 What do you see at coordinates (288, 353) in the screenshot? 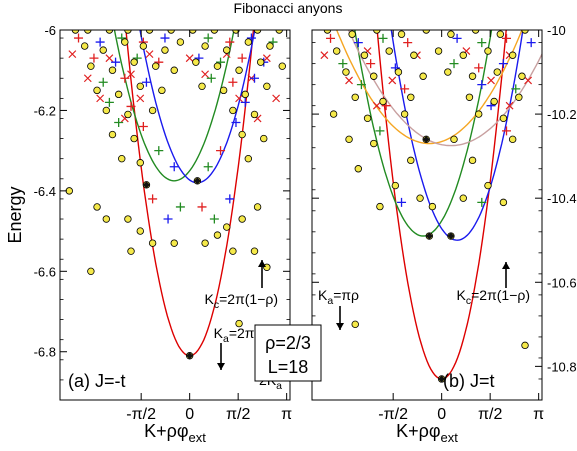
I see `center-box: ρ=2/3 L=18` at bounding box center [288, 353].